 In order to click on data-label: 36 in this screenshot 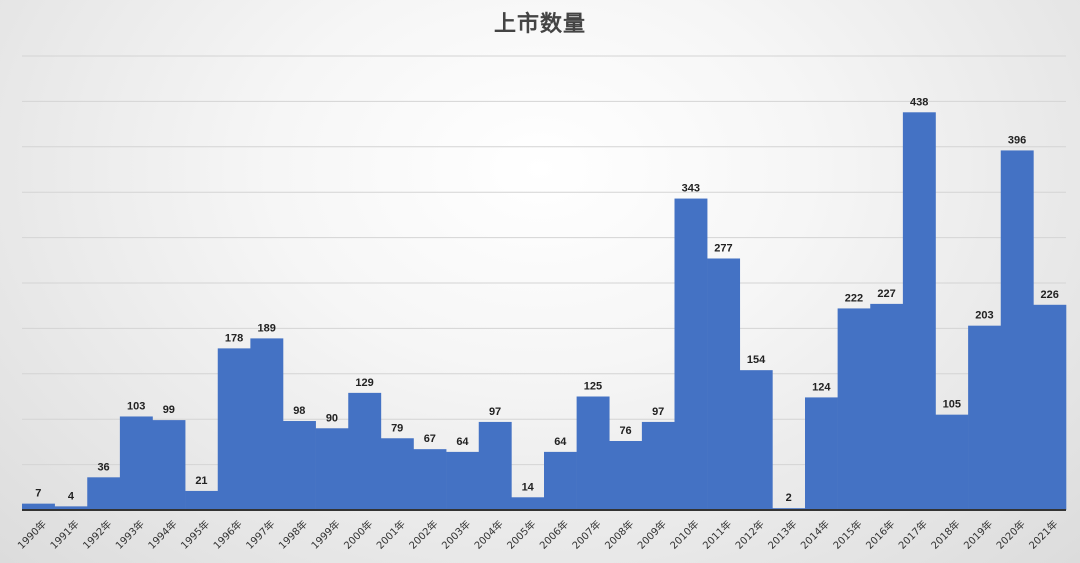, I will do `click(103, 467)`.